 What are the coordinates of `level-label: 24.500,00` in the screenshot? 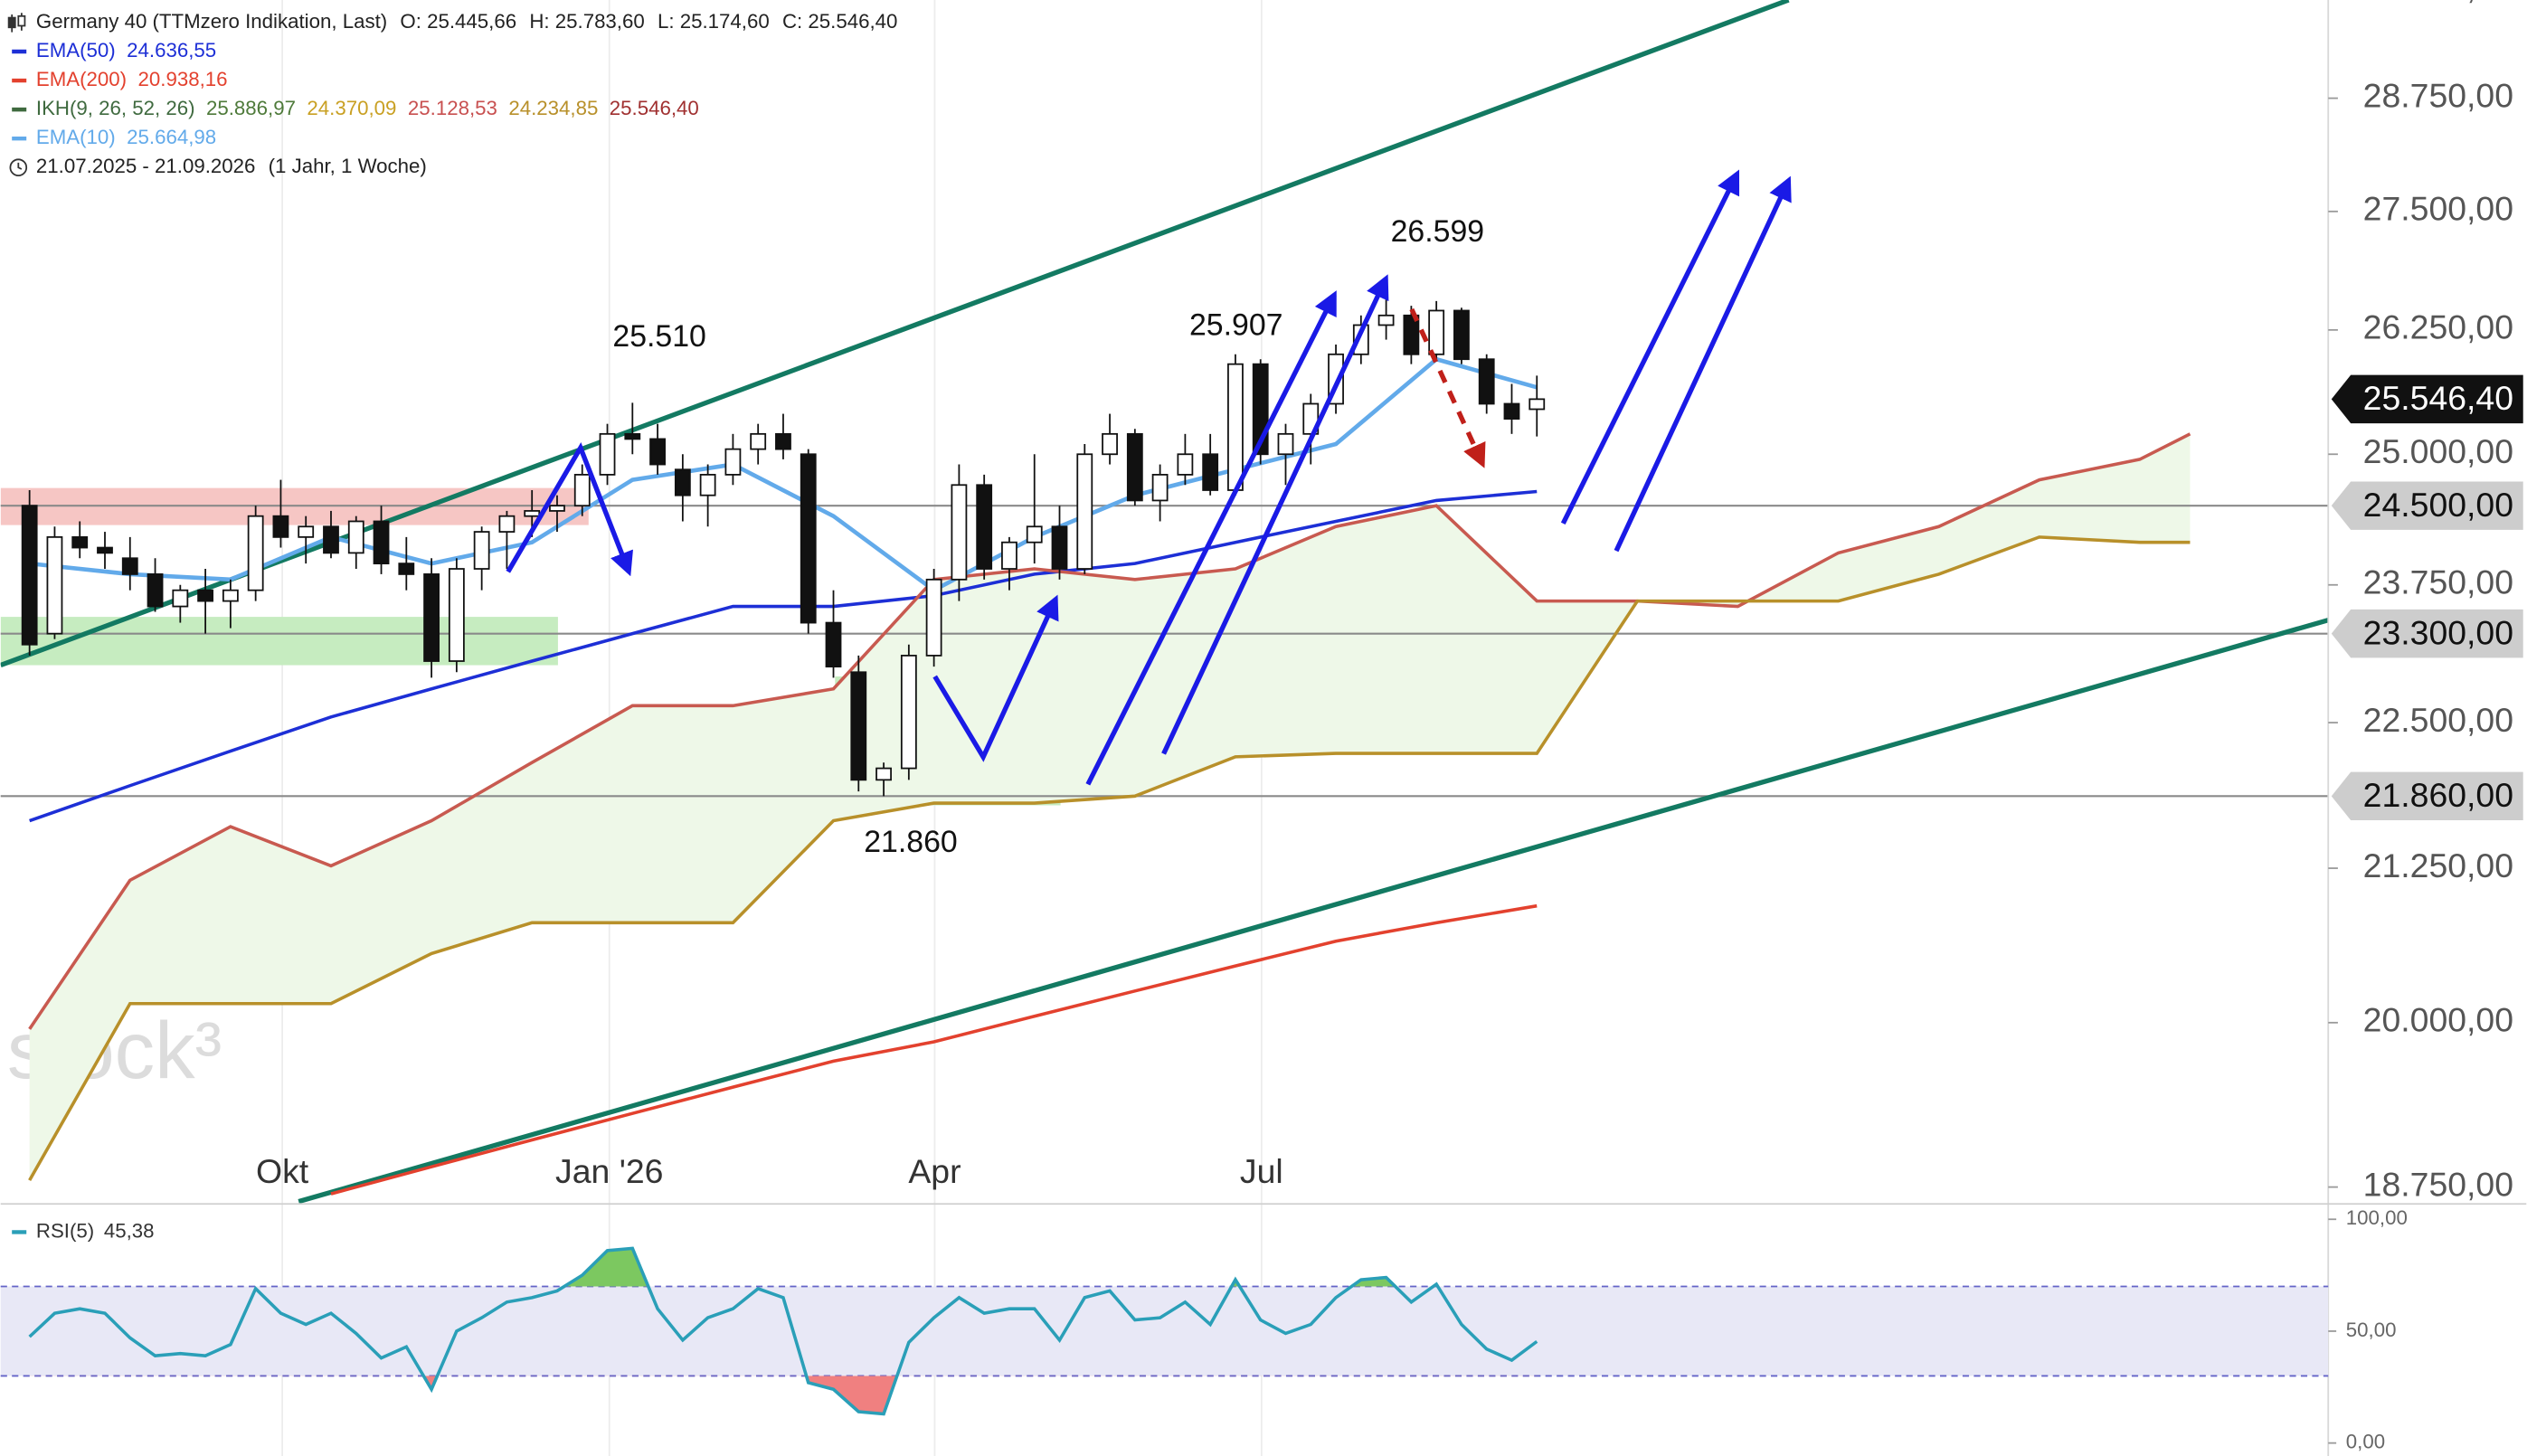 It's located at (2438, 505).